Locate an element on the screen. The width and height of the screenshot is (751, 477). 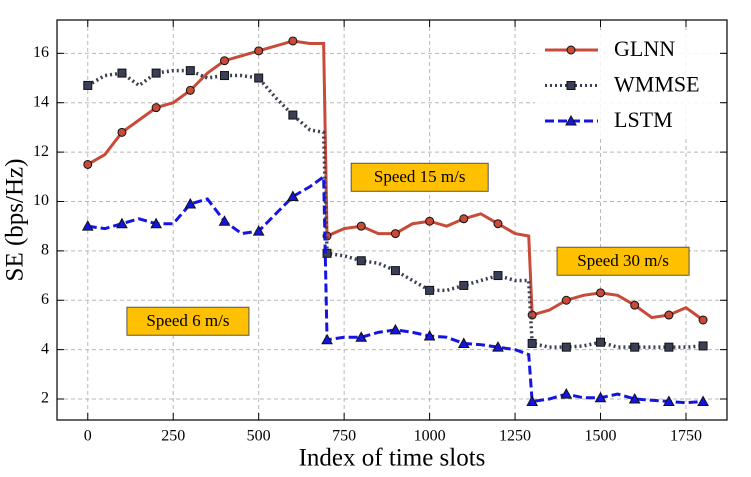
annotation-text: Speed 15 m/s is located at coordinates (420, 176).